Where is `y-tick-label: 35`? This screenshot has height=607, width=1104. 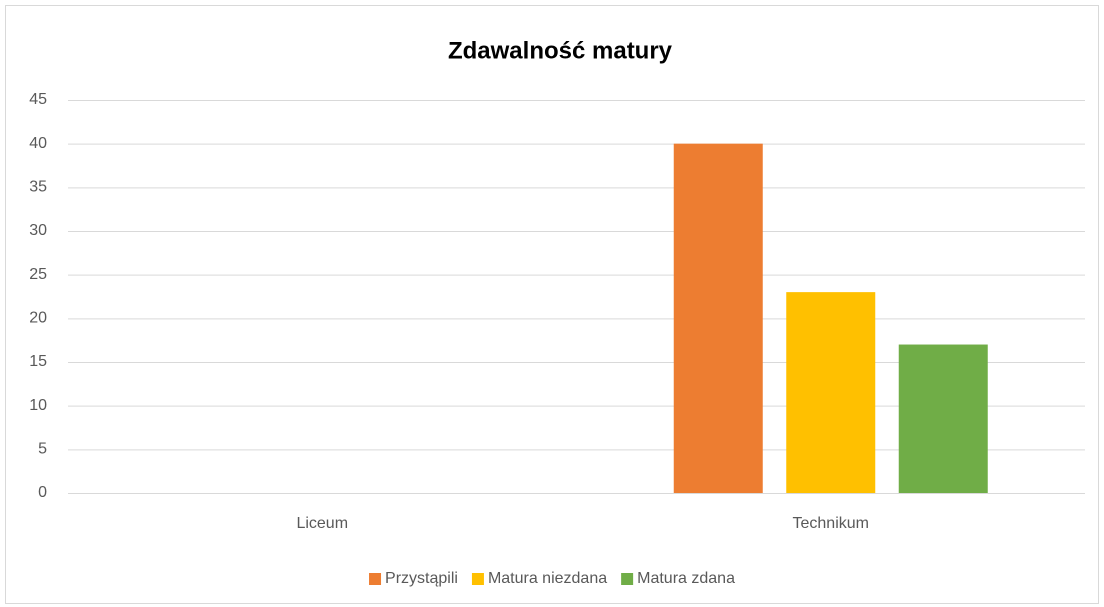 y-tick-label: 35 is located at coordinates (38, 187).